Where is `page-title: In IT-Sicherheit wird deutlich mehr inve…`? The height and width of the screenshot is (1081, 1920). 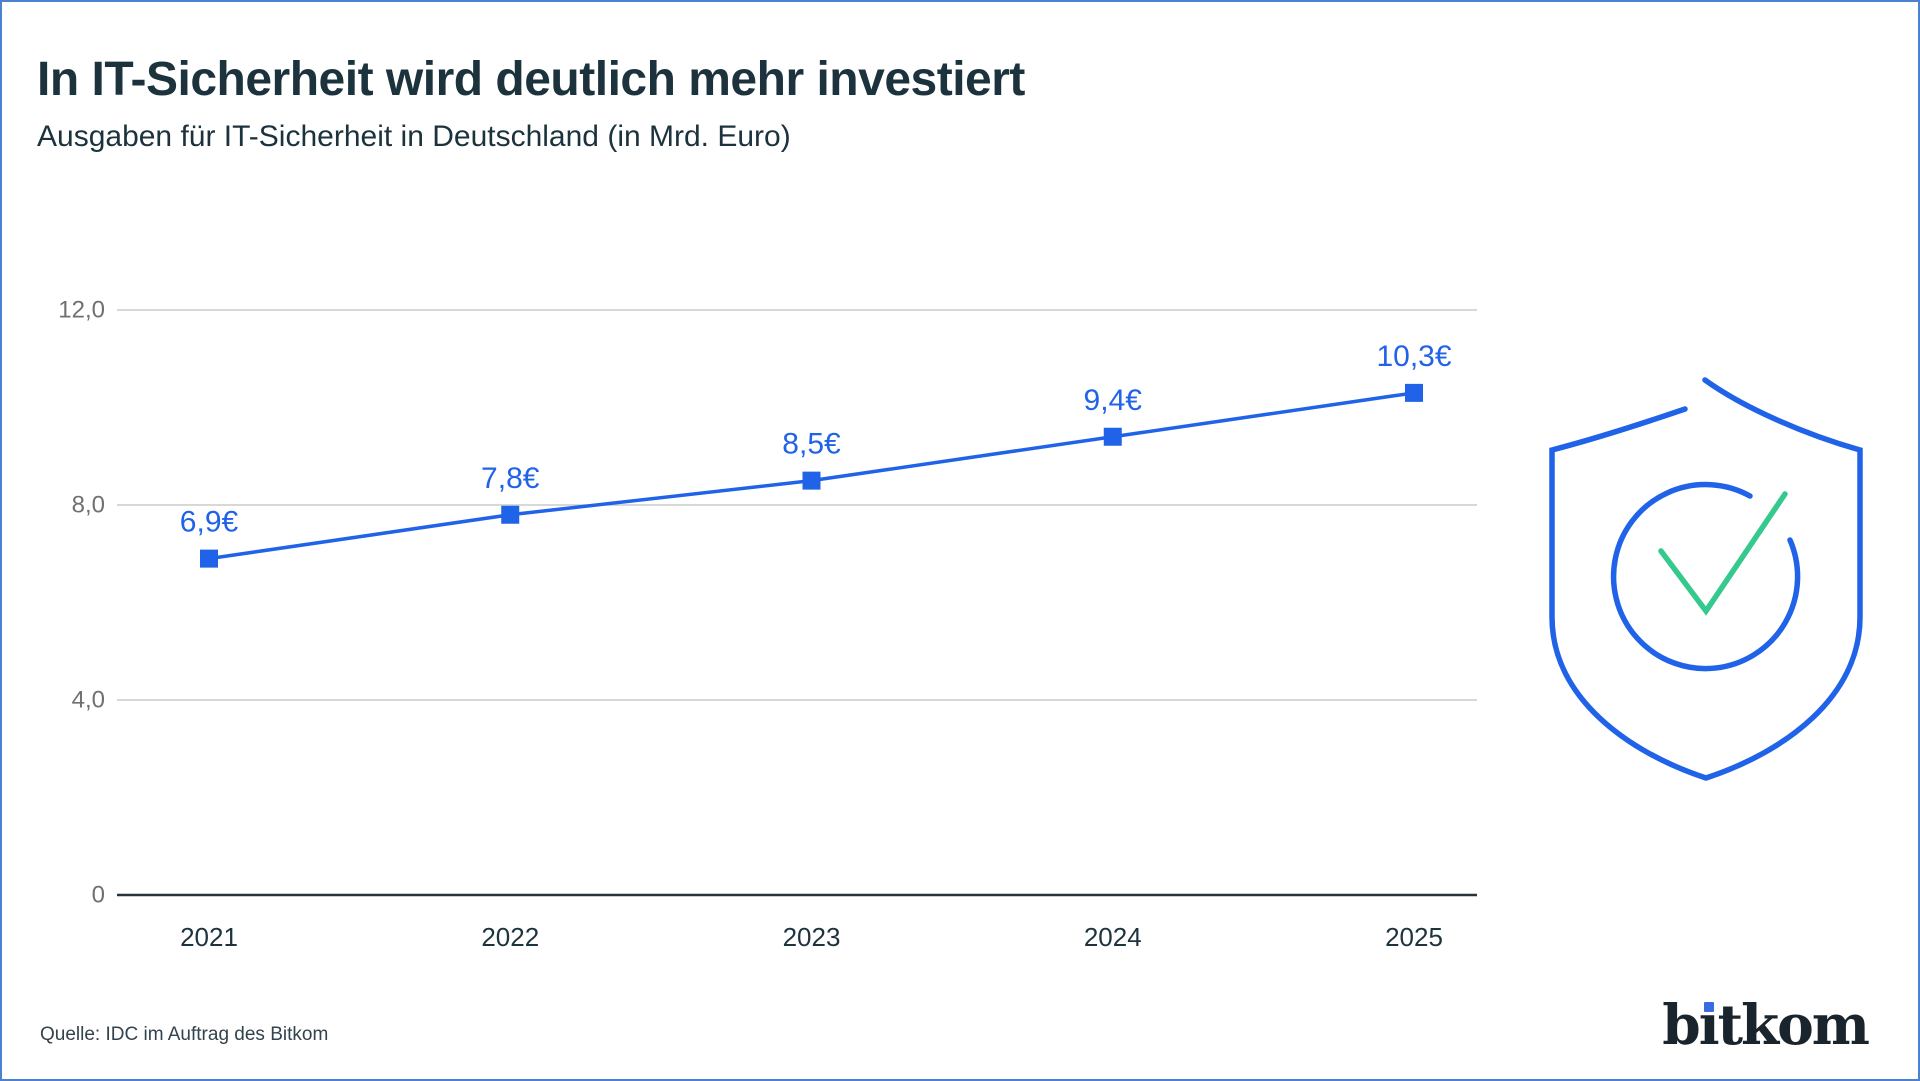 page-title: In IT-Sicherheit wird deutlich mehr inve… is located at coordinates (531, 79).